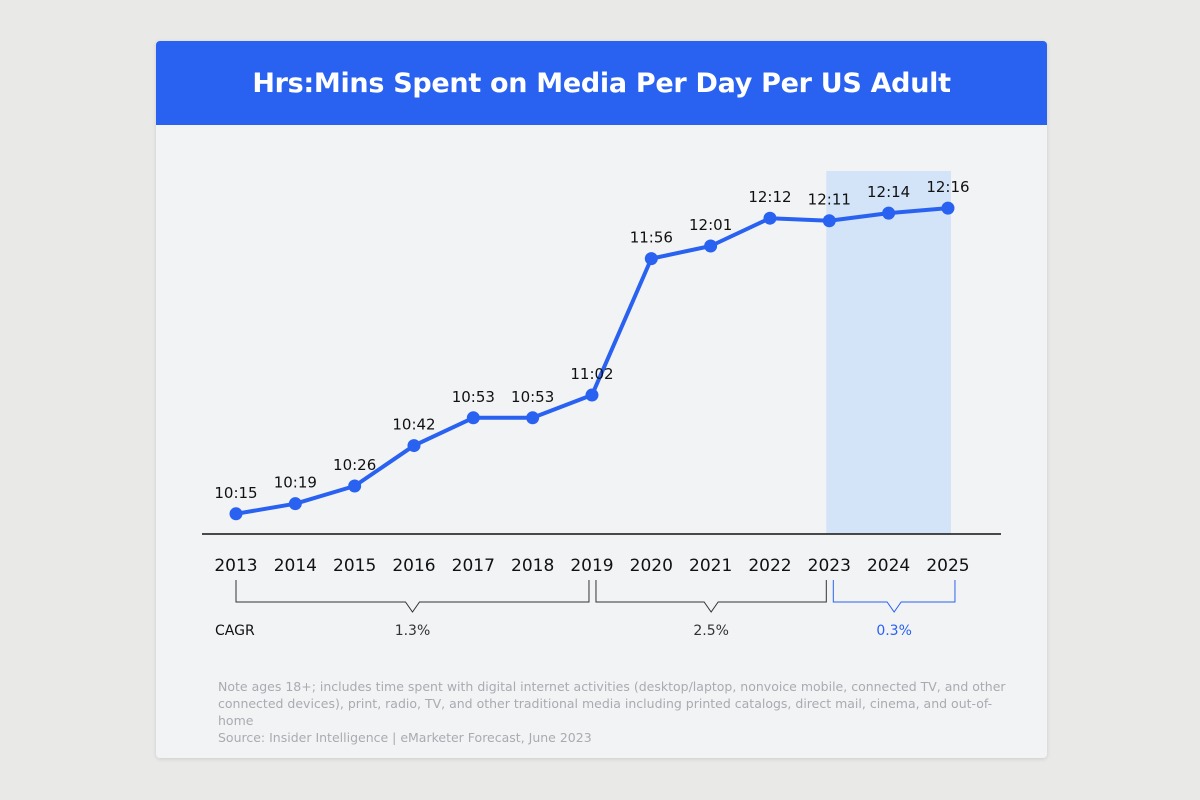 Image resolution: width=1200 pixels, height=800 pixels. I want to click on data-label: 12:14, so click(888, 192).